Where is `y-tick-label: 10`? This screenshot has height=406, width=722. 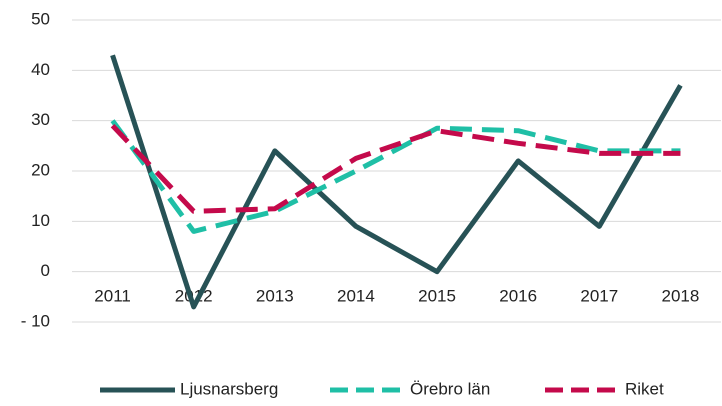
y-tick-label: 10 is located at coordinates (40, 220).